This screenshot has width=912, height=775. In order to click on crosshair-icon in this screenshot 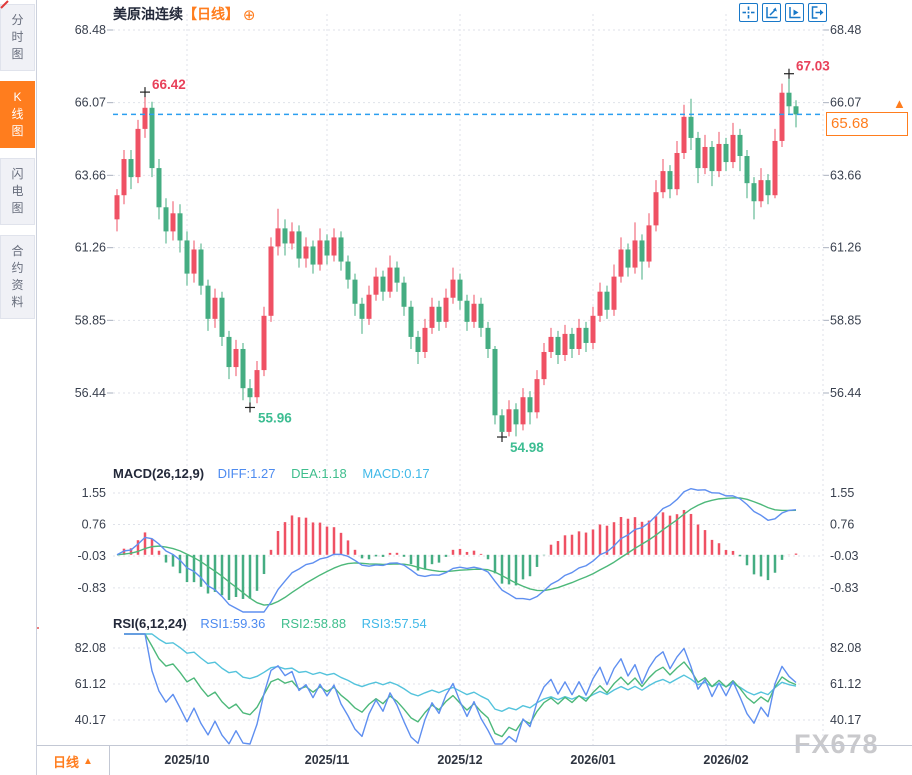, I will do `click(748, 12)`.